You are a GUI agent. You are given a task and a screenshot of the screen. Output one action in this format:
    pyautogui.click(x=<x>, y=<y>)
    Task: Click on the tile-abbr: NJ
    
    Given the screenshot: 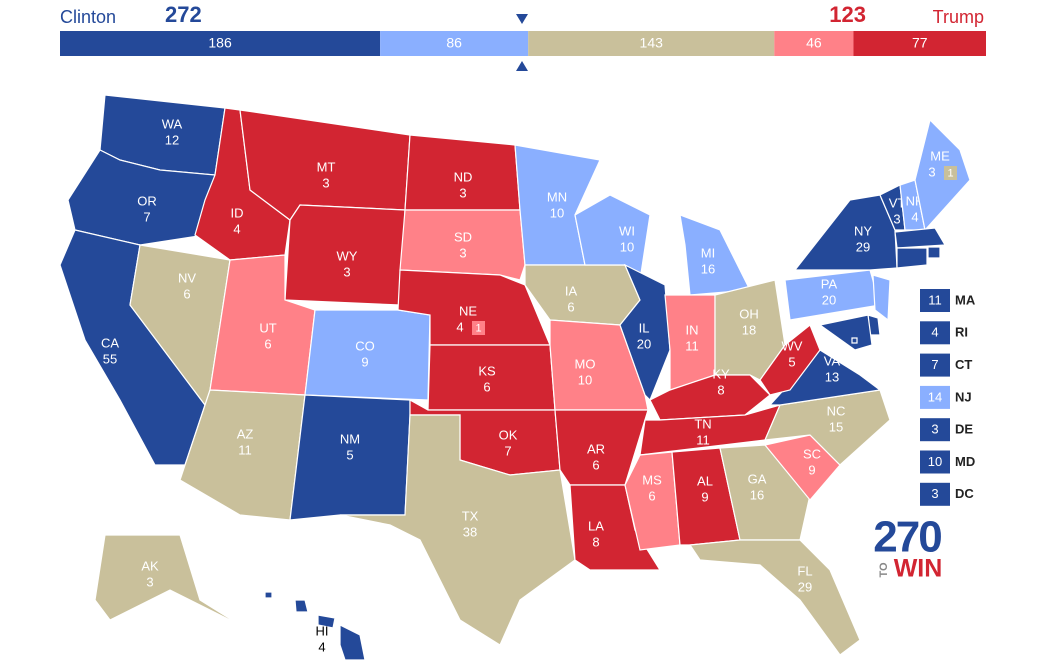 What is the action you would take?
    pyautogui.click(x=963, y=396)
    